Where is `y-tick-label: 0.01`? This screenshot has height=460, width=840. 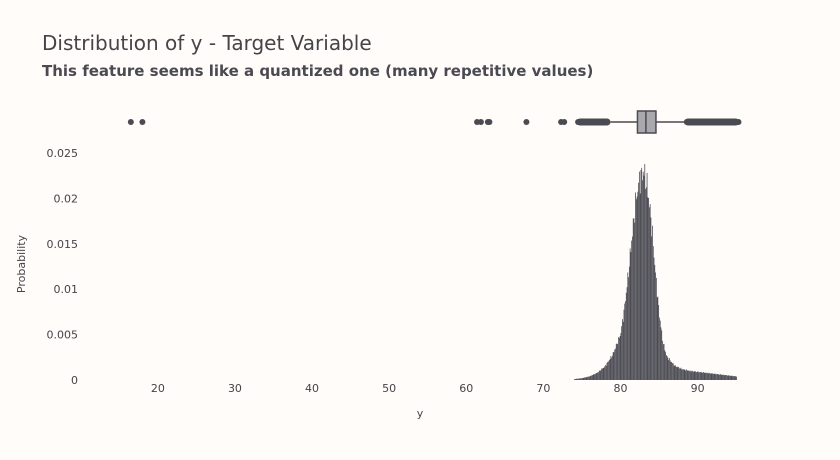
y-tick-label: 0.01 is located at coordinates (66, 289).